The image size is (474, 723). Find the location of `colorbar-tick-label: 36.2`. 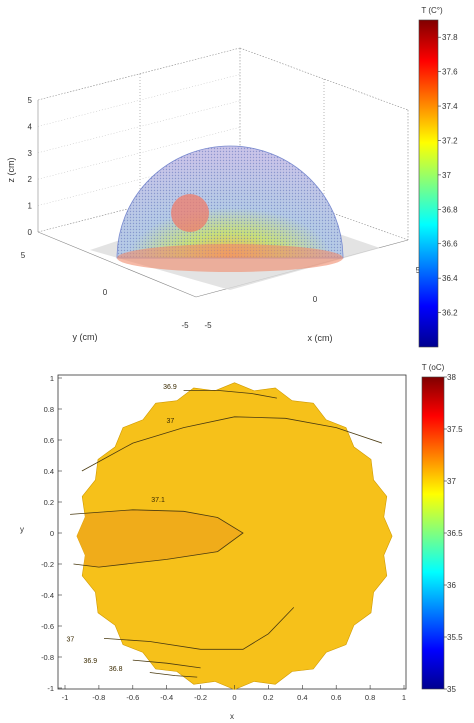

colorbar-tick-label: 36.2 is located at coordinates (450, 313).